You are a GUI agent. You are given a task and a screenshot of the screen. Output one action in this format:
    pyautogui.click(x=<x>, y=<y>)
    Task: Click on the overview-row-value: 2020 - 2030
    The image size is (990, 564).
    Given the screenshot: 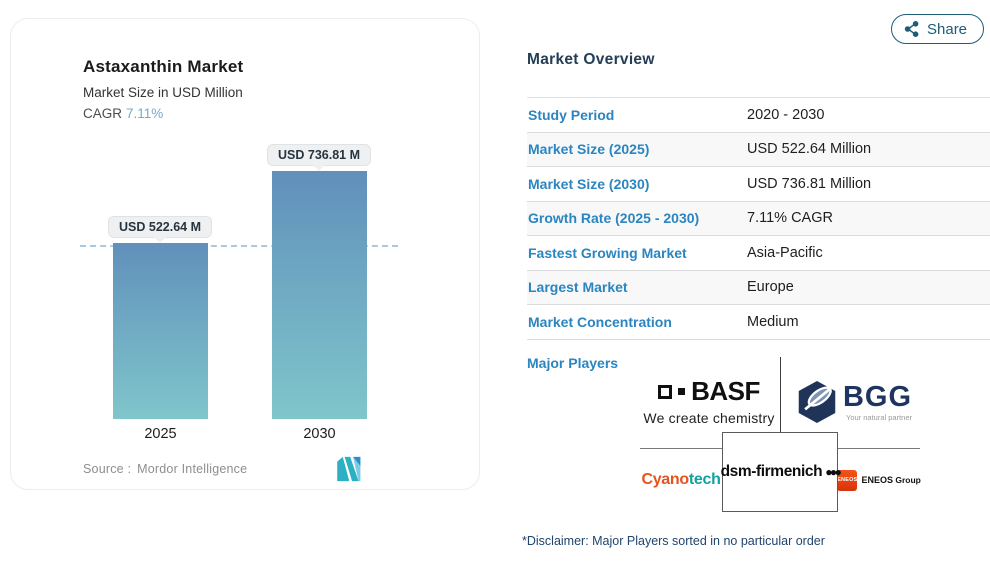 What is the action you would take?
    pyautogui.click(x=786, y=114)
    